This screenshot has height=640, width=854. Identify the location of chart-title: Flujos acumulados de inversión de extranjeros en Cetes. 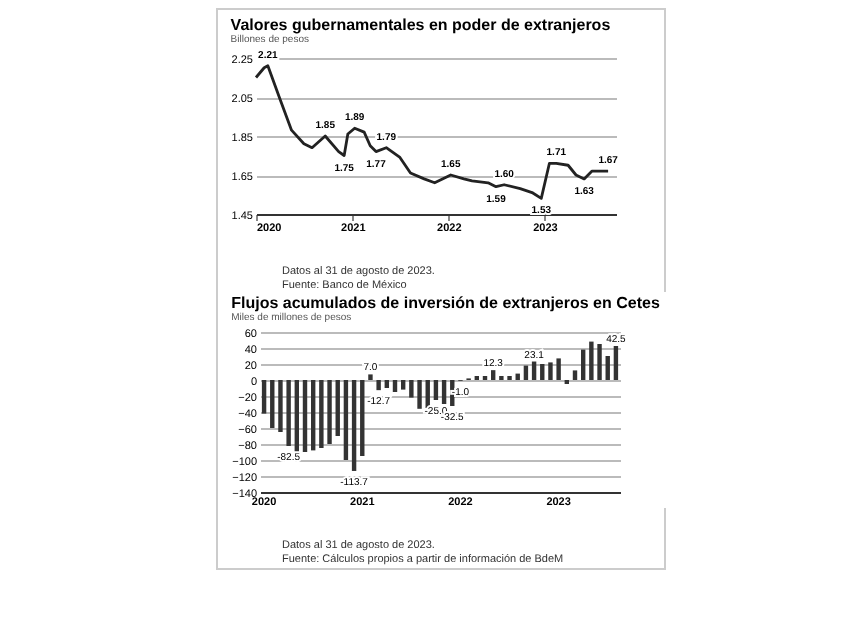
(446, 303).